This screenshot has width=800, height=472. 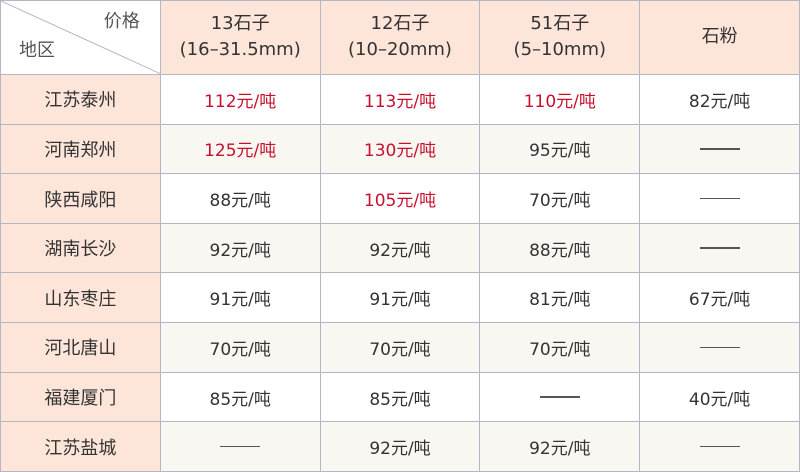 What do you see at coordinates (240, 149) in the screenshot?
I see `price-cell: 125元/吨` at bounding box center [240, 149].